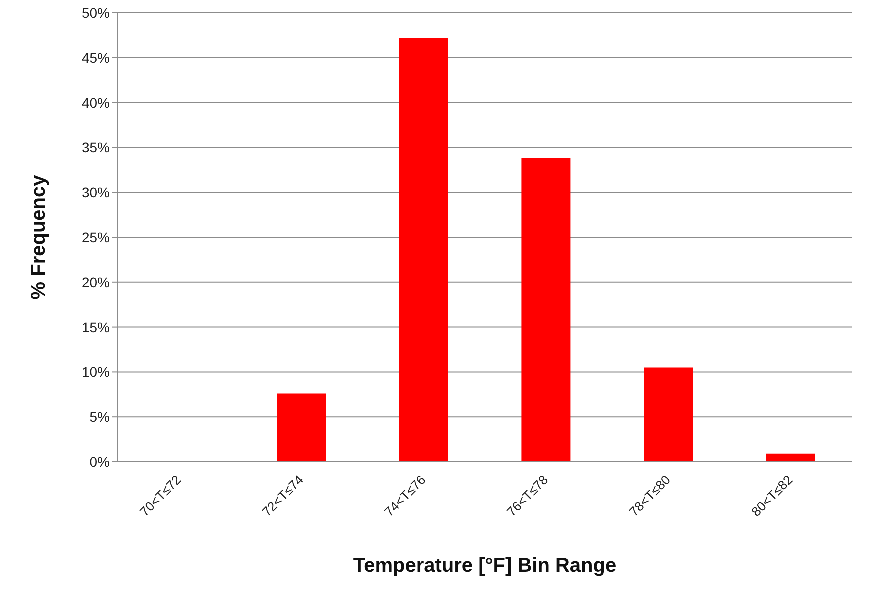 Image resolution: width=869 pixels, height=590 pixels. Describe the element at coordinates (96, 327) in the screenshot. I see `y-tick-label: 15%` at that location.